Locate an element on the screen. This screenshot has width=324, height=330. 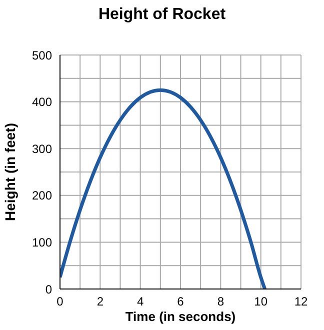
y-tick-label: 100 is located at coordinates (42, 242).